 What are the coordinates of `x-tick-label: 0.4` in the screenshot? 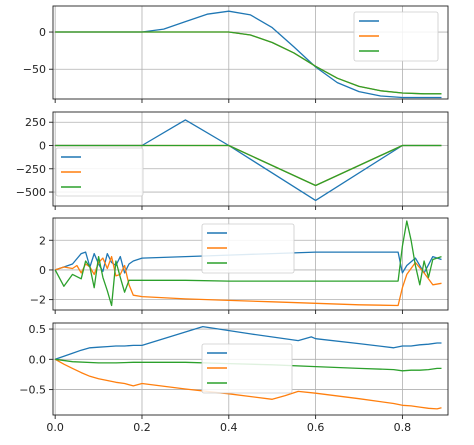 It's located at (229, 427).